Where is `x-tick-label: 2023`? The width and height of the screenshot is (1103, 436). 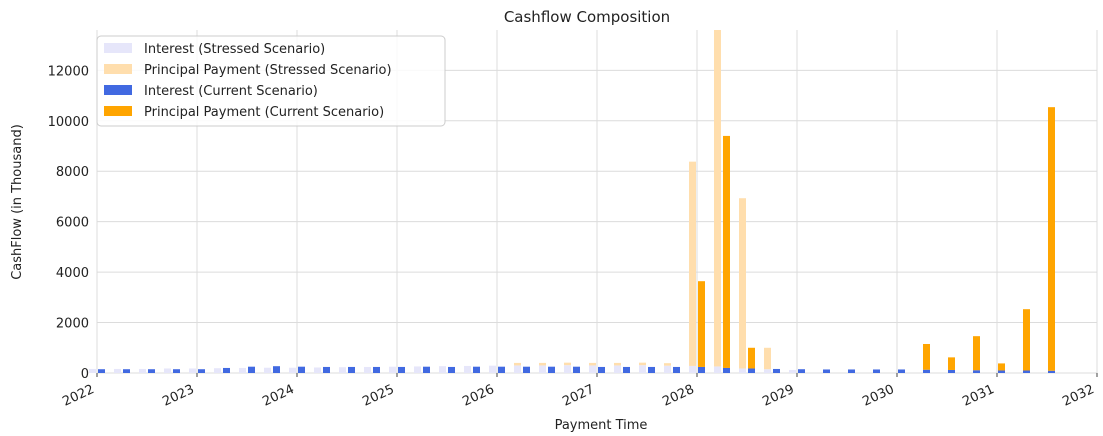
x-tick-label: 2023 is located at coordinates (178, 396).